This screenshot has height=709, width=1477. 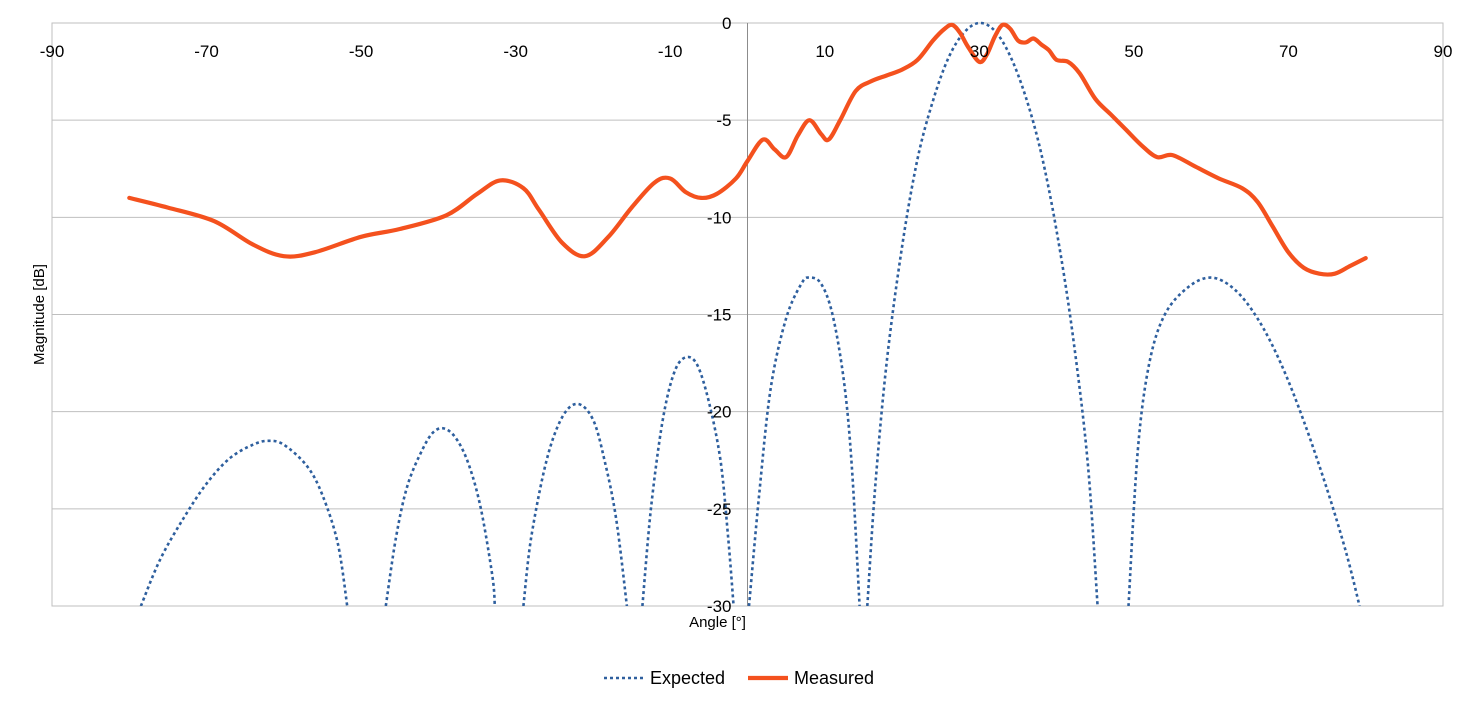 I want to click on y-tick-label: -20, so click(x=719, y=412).